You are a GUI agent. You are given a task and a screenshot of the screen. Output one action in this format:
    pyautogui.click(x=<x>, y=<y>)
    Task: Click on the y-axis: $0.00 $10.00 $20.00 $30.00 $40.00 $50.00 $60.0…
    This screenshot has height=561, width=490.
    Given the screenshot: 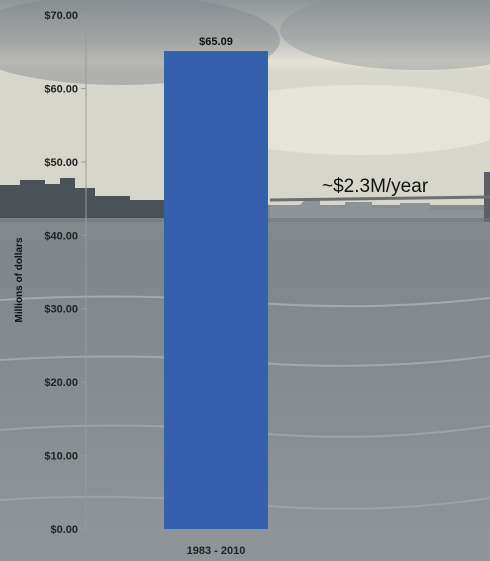 What is the action you would take?
    pyautogui.click(x=65, y=273)
    